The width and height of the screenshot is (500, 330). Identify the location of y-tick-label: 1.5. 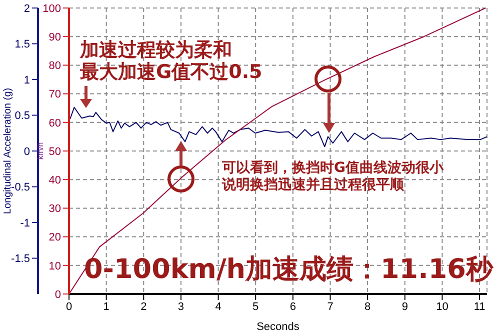
(22, 44).